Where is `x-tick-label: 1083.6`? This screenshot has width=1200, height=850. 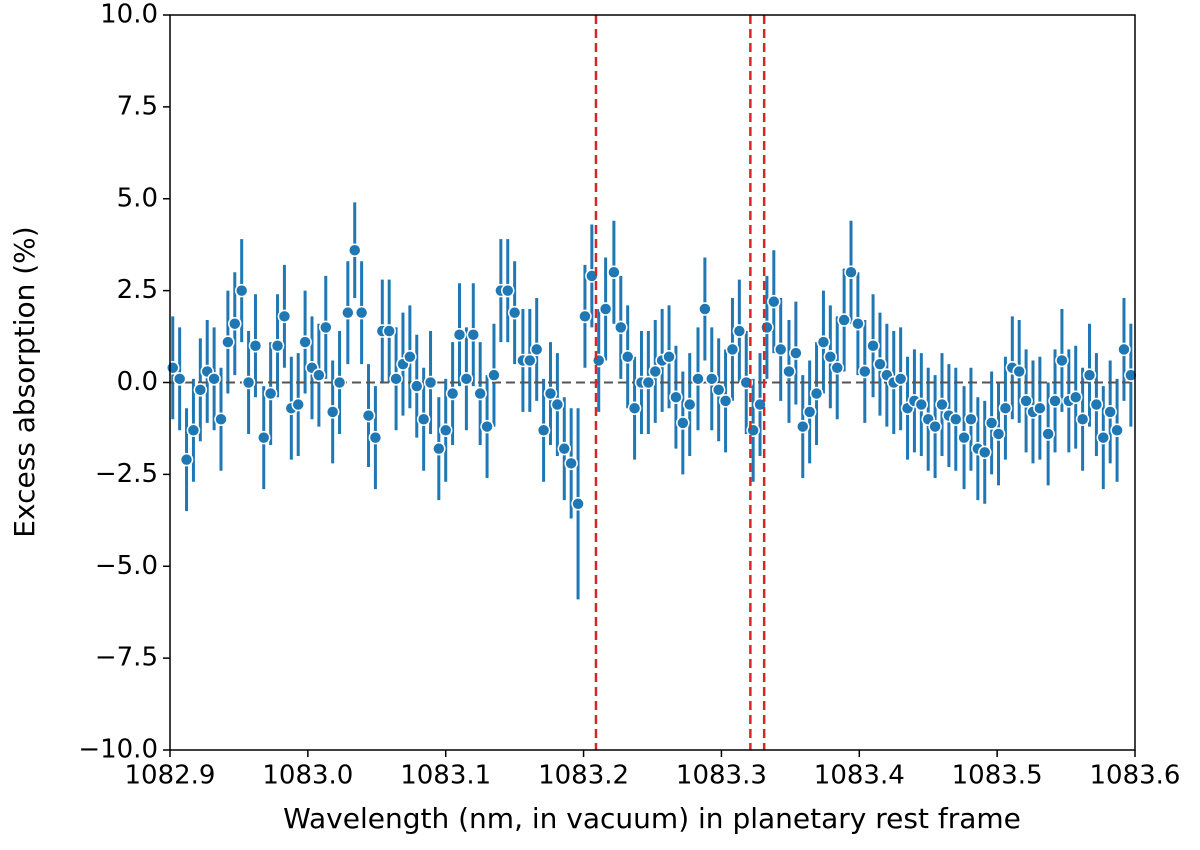 x-tick-label: 1083.6 is located at coordinates (1135, 776).